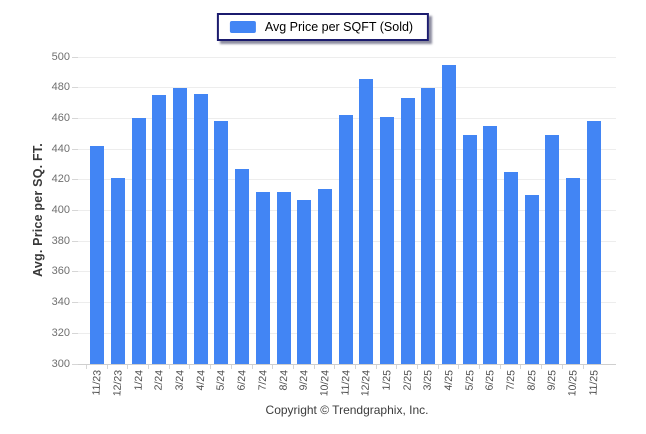 This screenshot has height=434, width=646. Describe the element at coordinates (118, 383) in the screenshot. I see `x-tick-label: 12/23` at that location.